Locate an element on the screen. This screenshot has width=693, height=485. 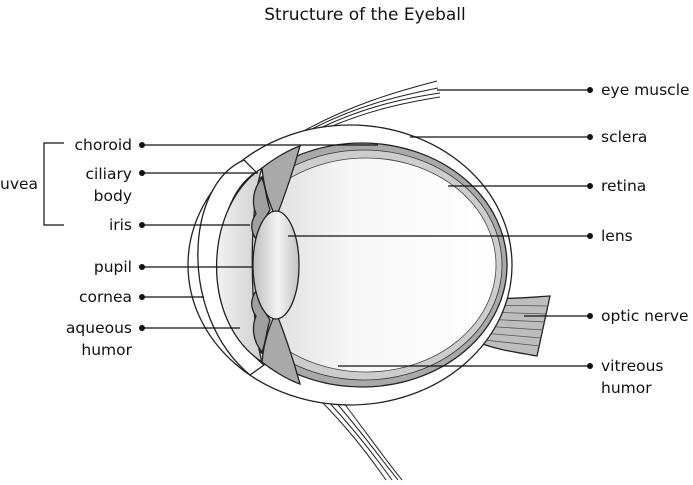
ciliary-body-lower is located at coordinates (281, 348).